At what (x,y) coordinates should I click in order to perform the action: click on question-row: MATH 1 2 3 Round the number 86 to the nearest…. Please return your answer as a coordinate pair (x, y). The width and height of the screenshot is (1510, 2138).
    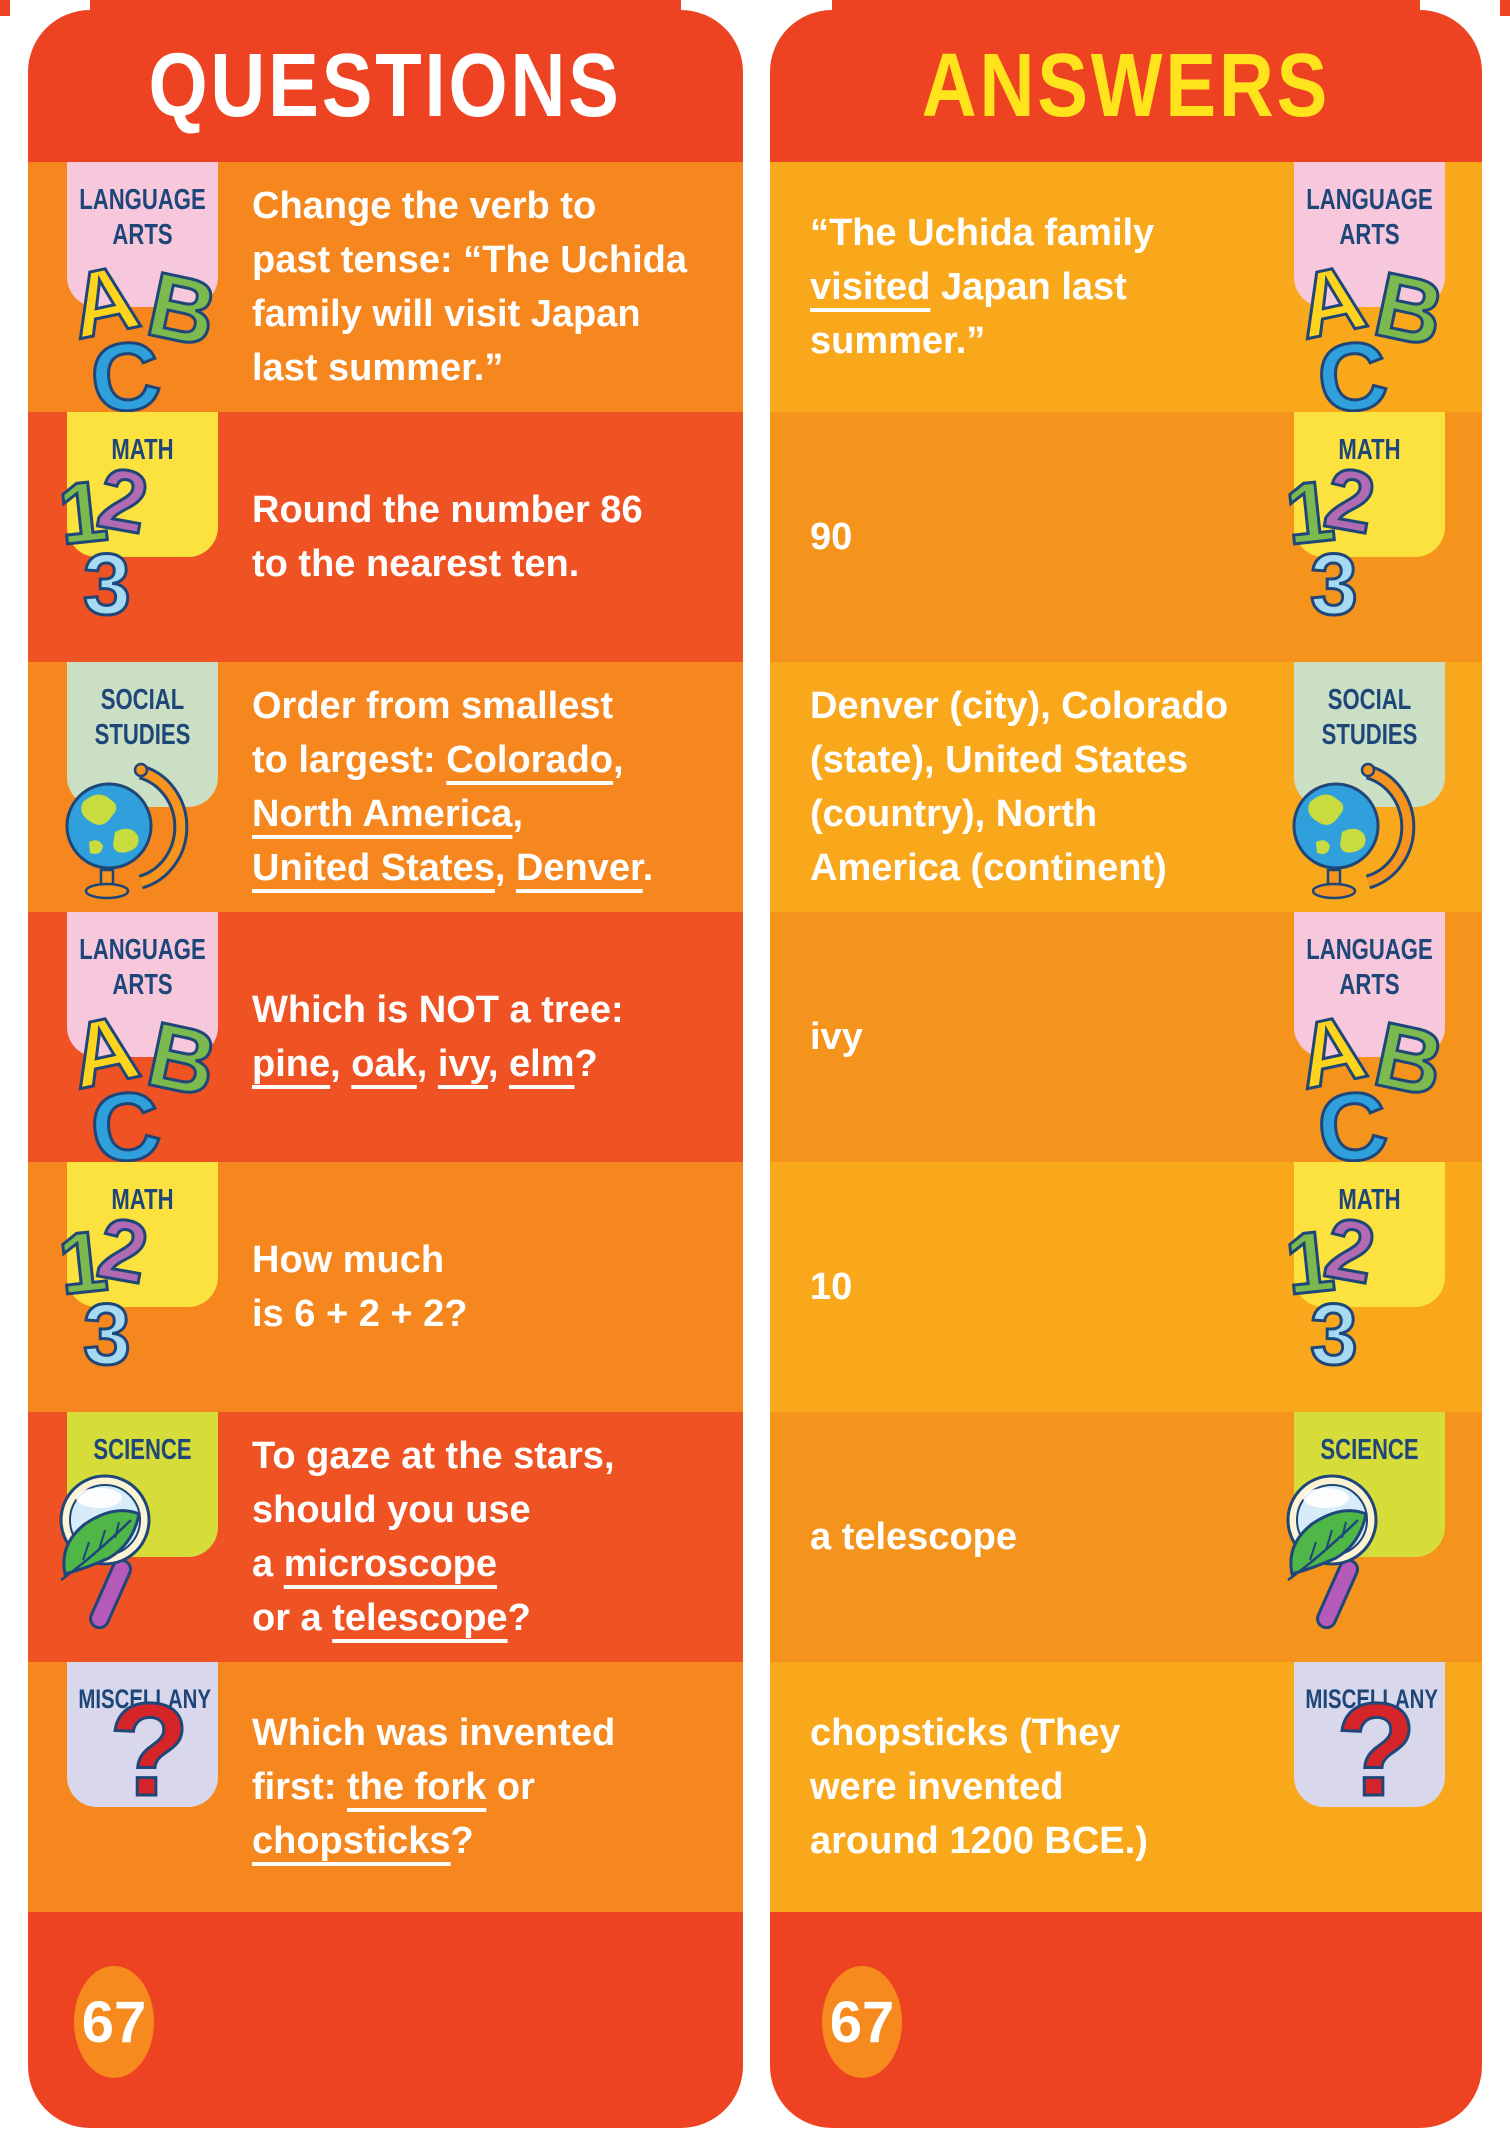
    Looking at the image, I should click on (385, 537).